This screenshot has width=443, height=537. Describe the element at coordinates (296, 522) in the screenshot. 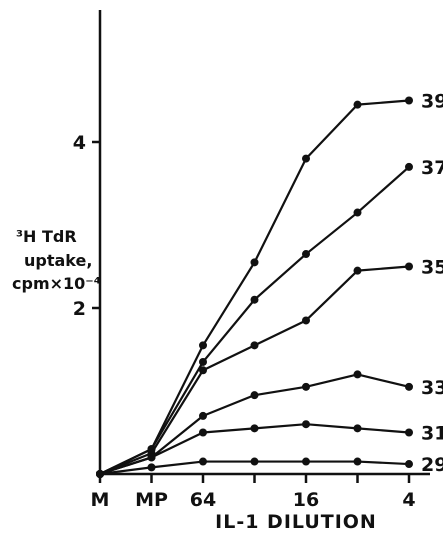

I see `x-axis-label: IL-1 DILUTION` at that location.